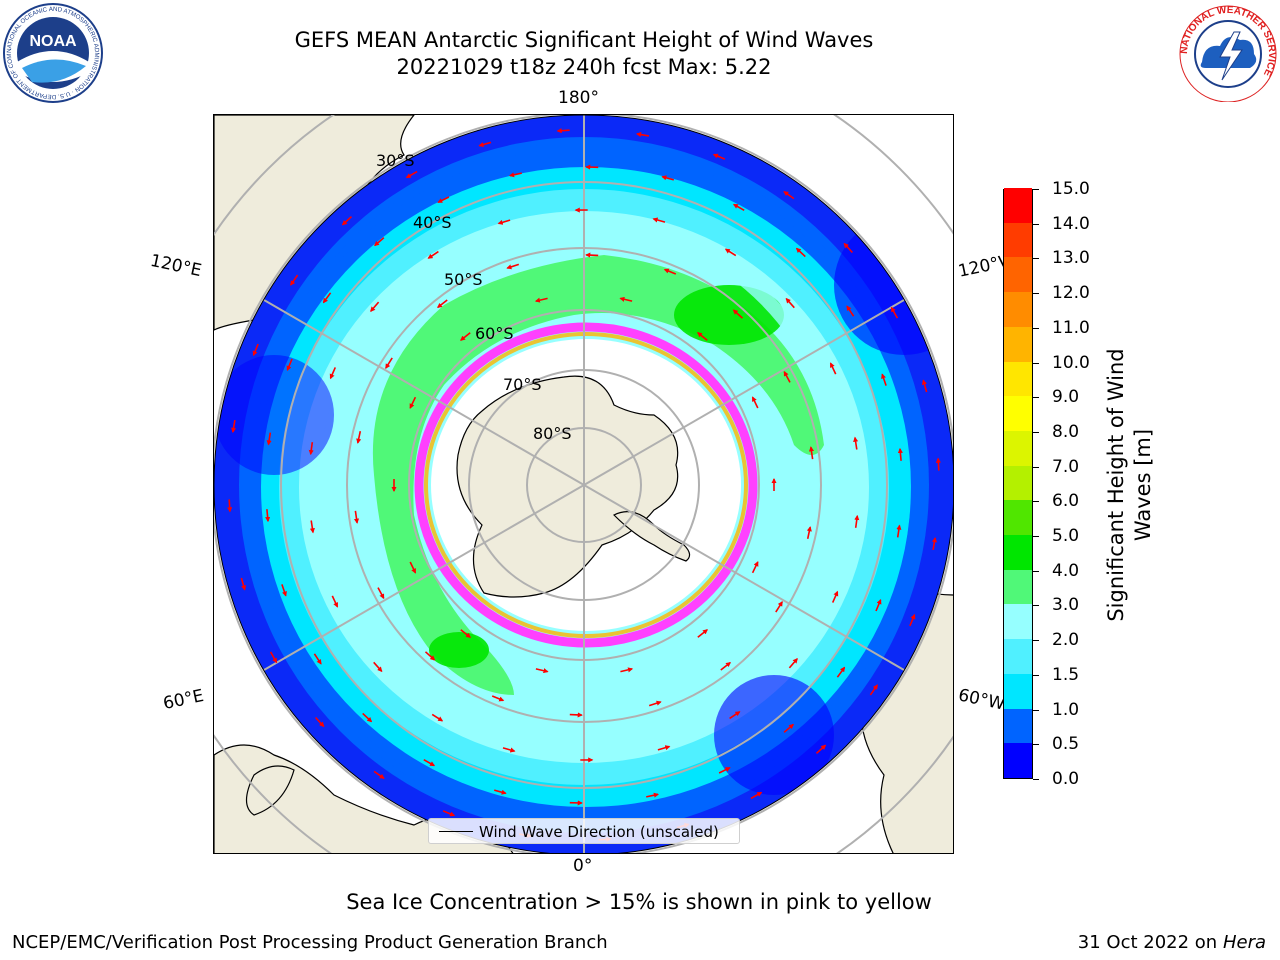 This screenshot has width=1280, height=960. What do you see at coordinates (1066, 709) in the screenshot?
I see `colorbar-tick-label: 1.0` at bounding box center [1066, 709].